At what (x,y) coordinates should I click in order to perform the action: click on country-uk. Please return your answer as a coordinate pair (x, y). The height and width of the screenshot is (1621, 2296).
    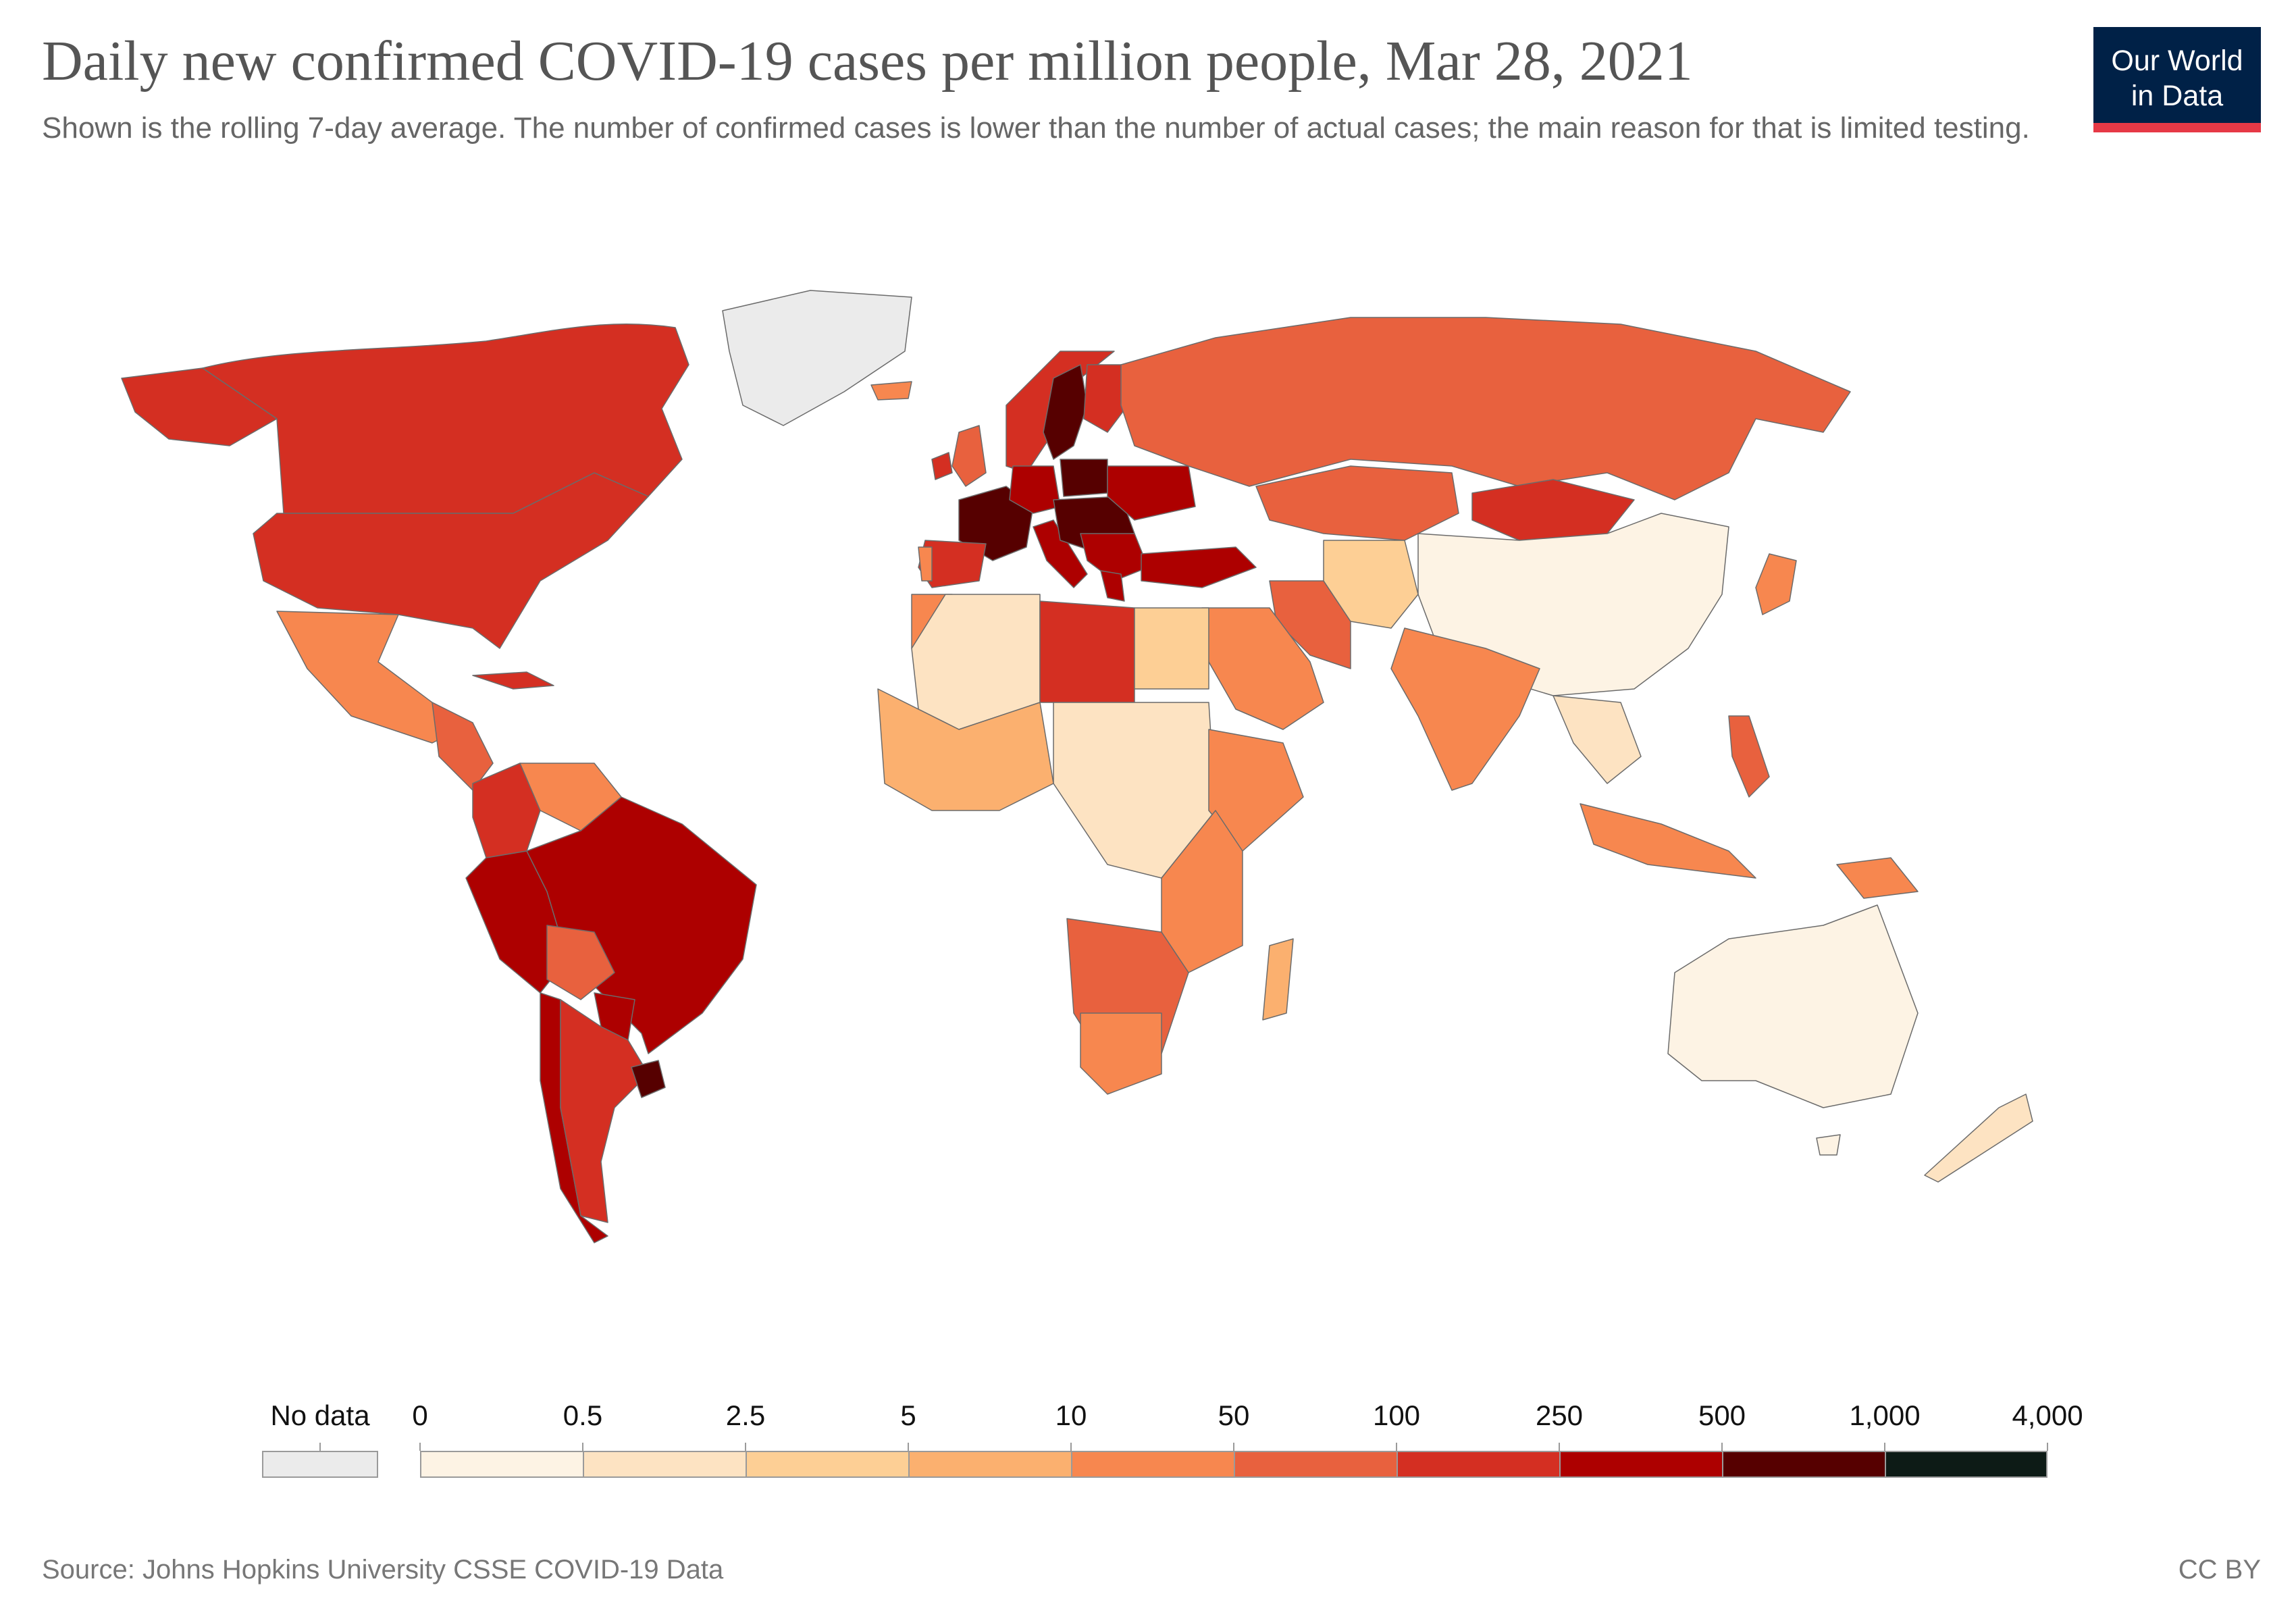
    Looking at the image, I should click on (969, 456).